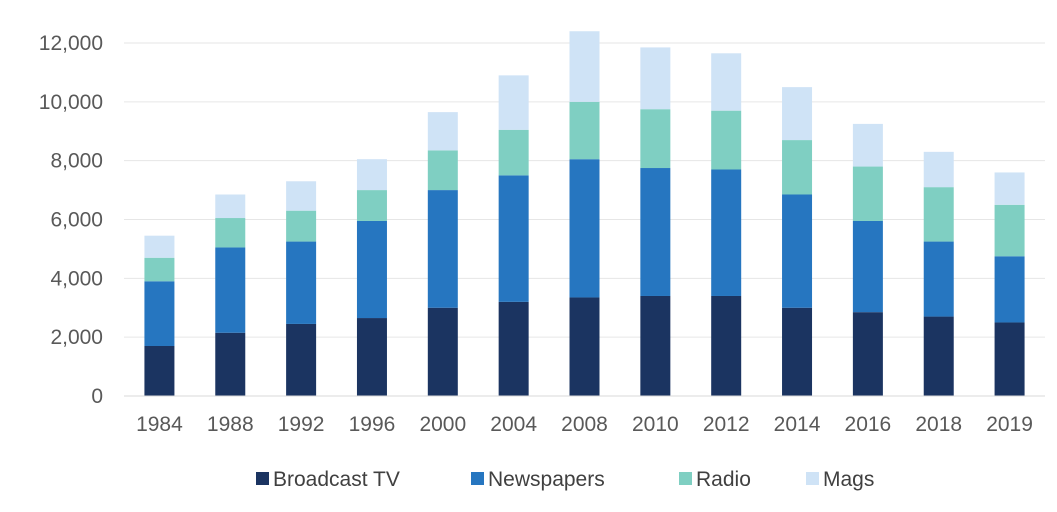 The width and height of the screenshot is (1057, 512). Describe the element at coordinates (513, 424) in the screenshot. I see `x-tick-label: 2004` at that location.